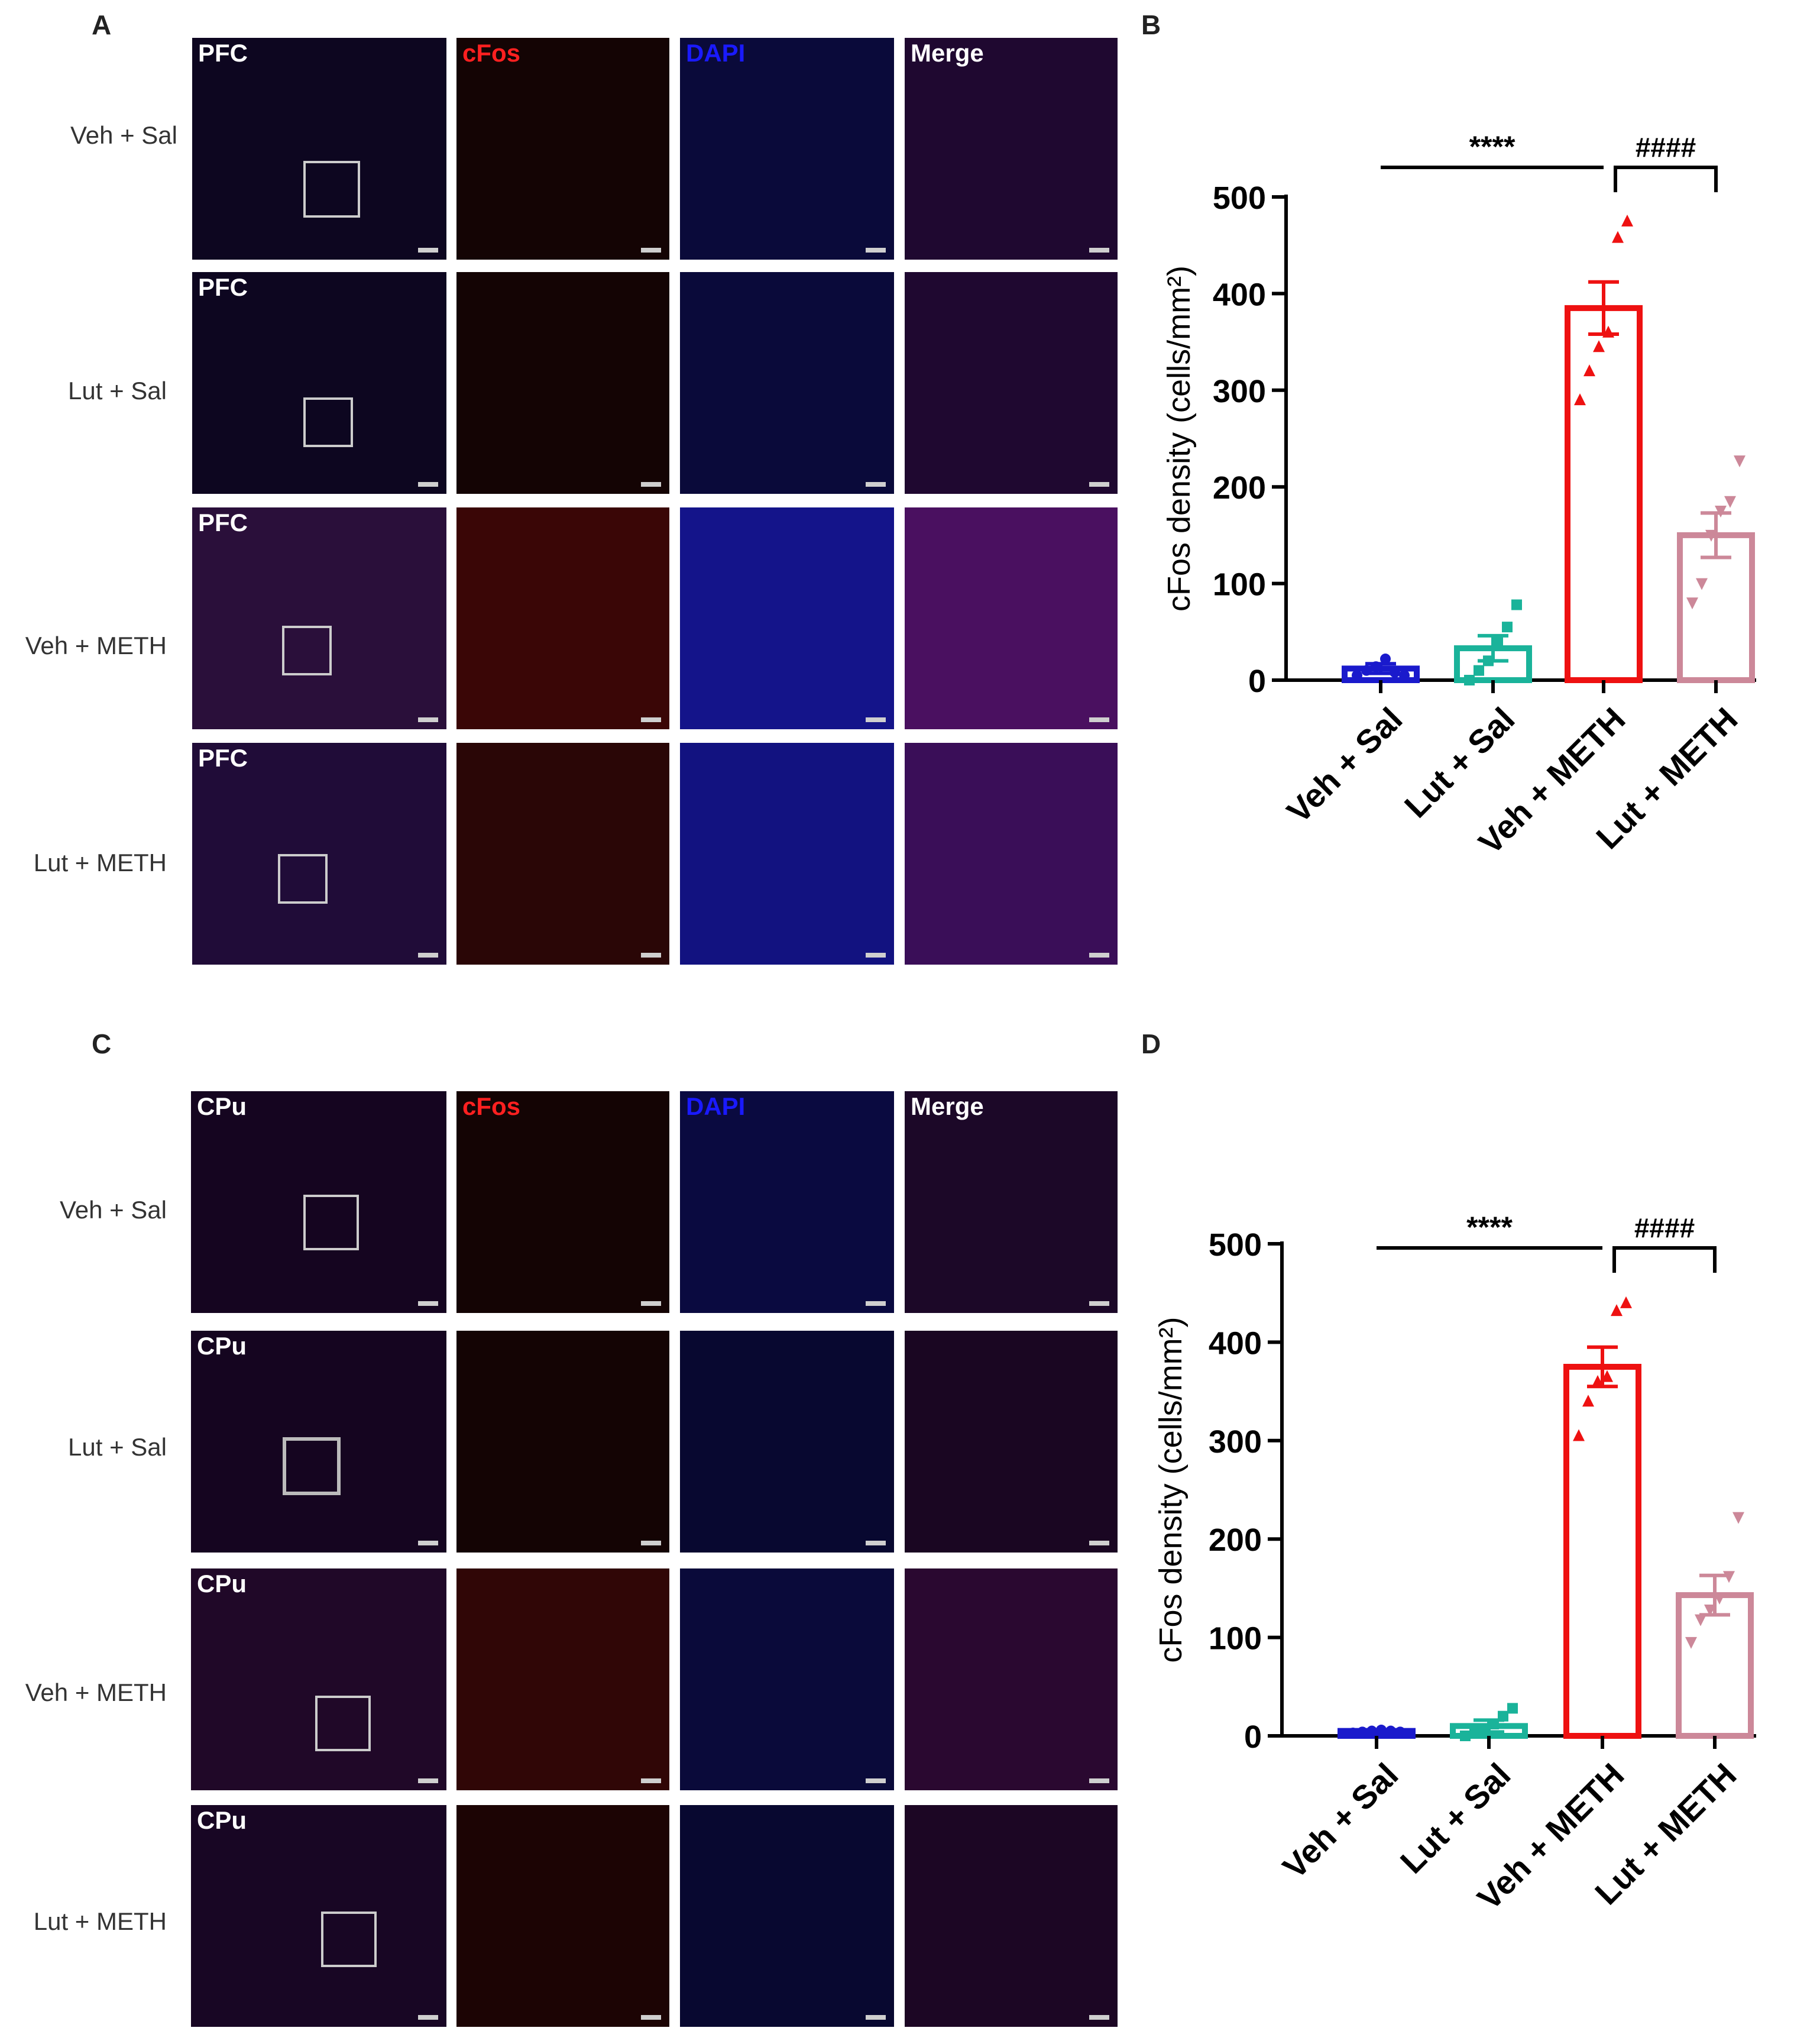 Image resolution: width=1807 pixels, height=2044 pixels. I want to click on merge-image-cpu-veh-sal: Merge, so click(1011, 1202).